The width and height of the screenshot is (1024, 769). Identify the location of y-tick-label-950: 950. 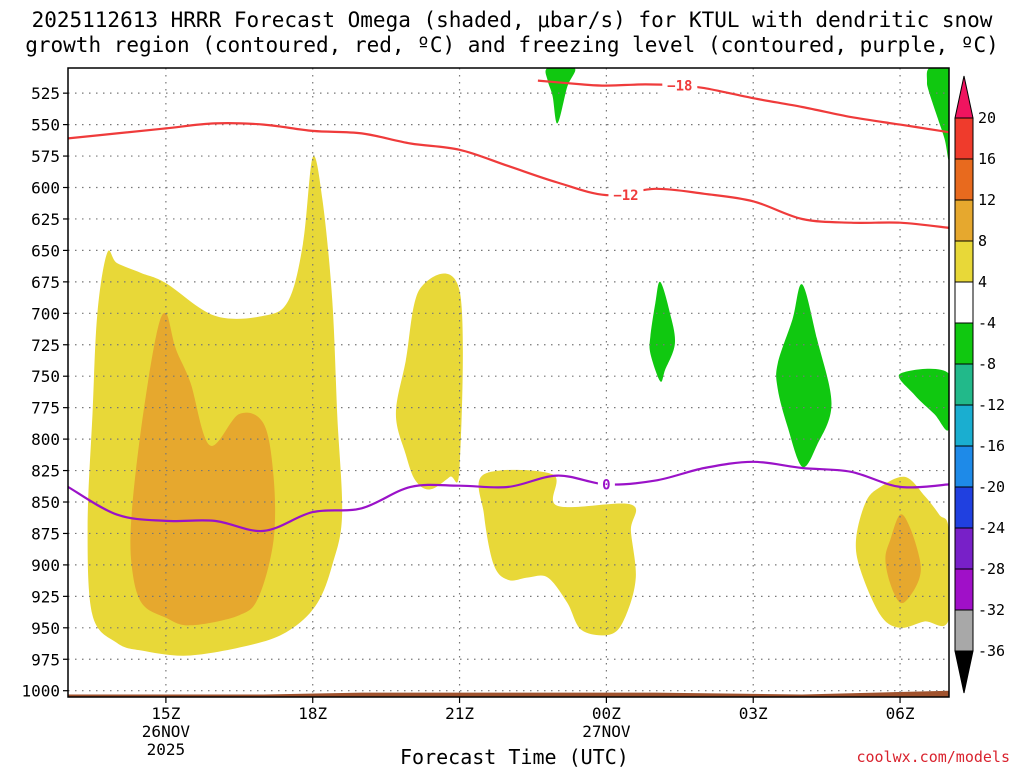
(45, 628).